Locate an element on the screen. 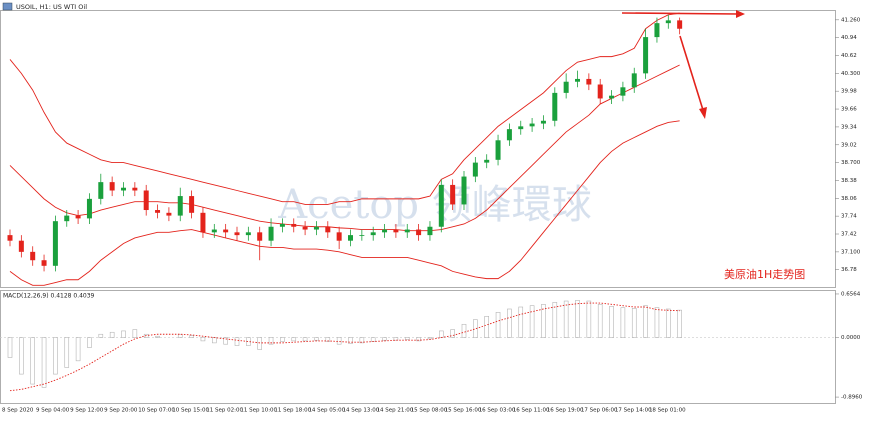 This screenshot has width=870, height=422. y-tick-label: 37.42 is located at coordinates (849, 235).